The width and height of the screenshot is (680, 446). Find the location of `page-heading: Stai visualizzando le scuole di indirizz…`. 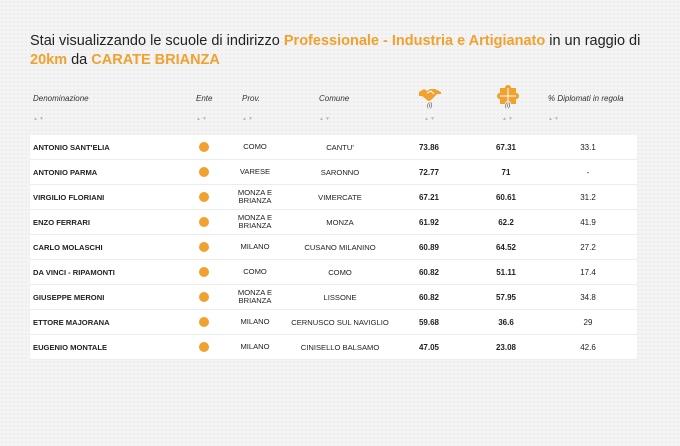

page-heading: Stai visualizzando le scuole di indirizz… is located at coordinates (350, 51).